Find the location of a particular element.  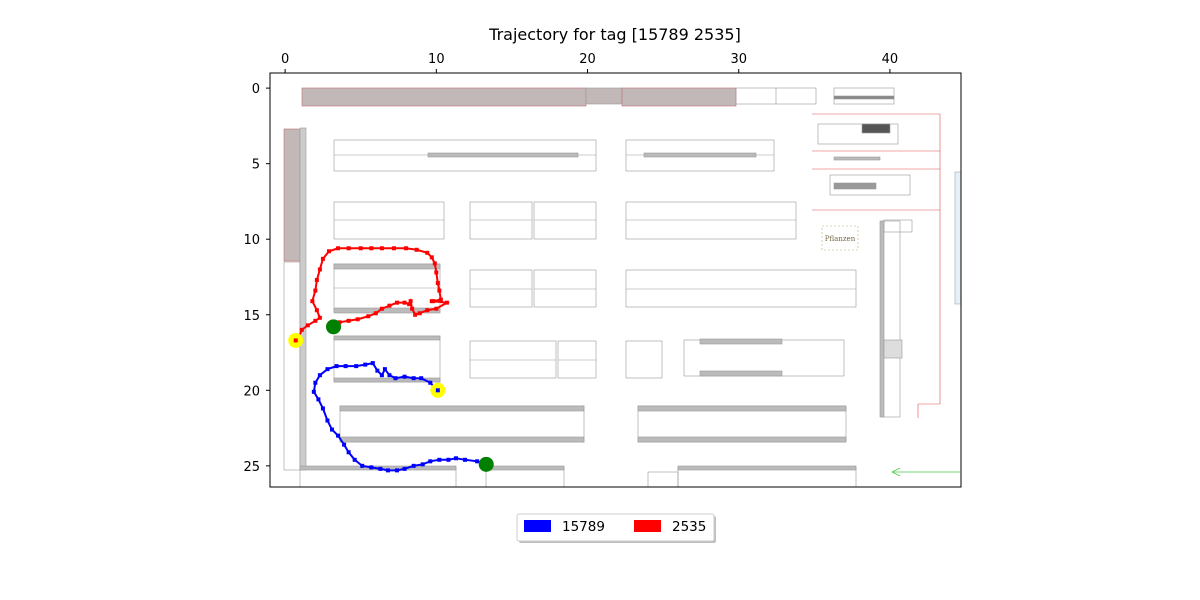

floor-plan-label-plants: Pflanzen is located at coordinates (840, 239).